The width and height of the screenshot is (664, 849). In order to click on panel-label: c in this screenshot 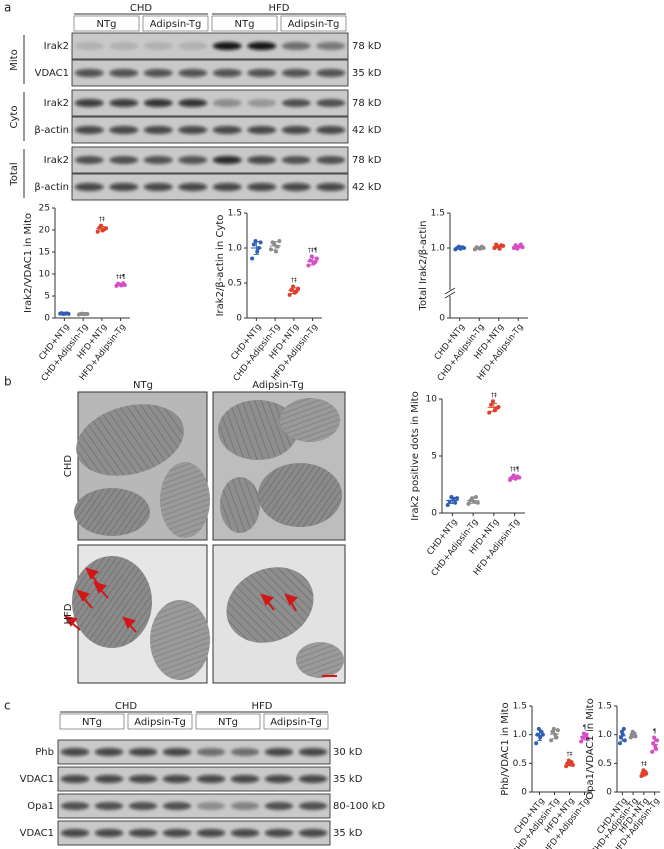, I will do `click(7, 706)`.